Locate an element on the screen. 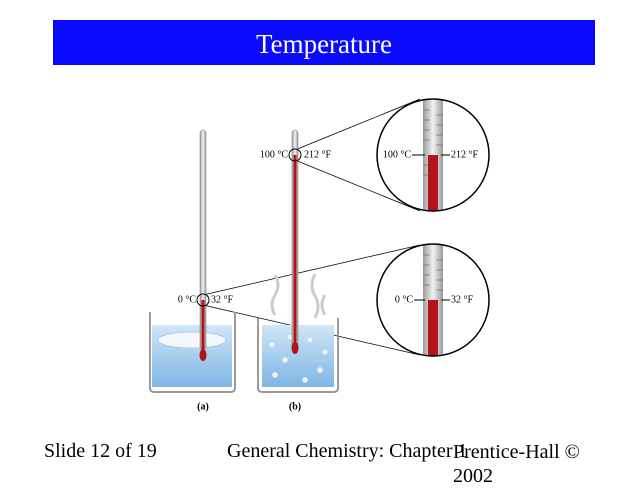 This screenshot has height=488, width=638. title: Temperature is located at coordinates (324, 44).